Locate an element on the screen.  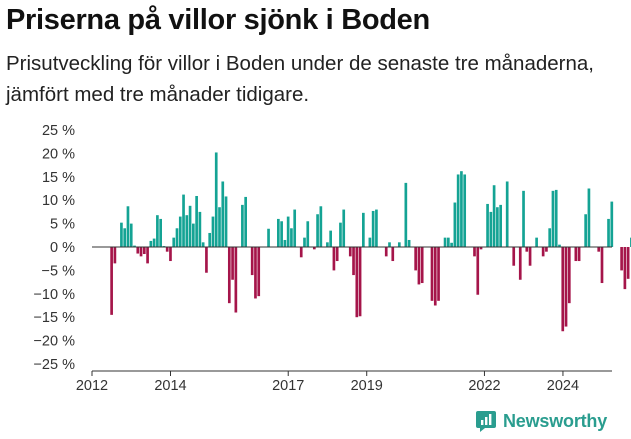
y-tick-label: −5 % is located at coordinates (59, 271).